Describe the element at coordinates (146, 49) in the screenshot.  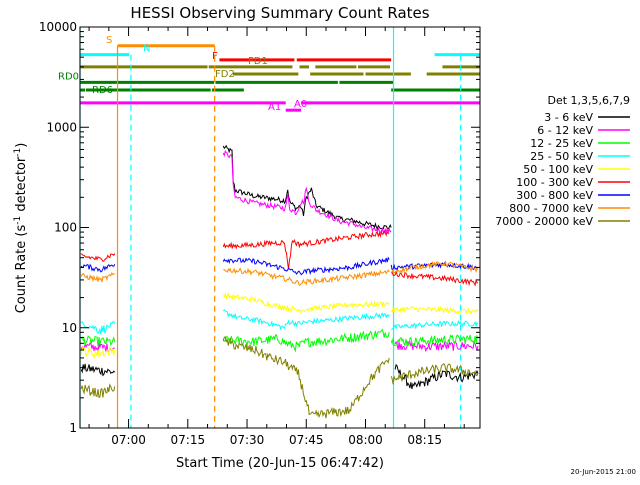
I see `flag-label-n: N` at that location.